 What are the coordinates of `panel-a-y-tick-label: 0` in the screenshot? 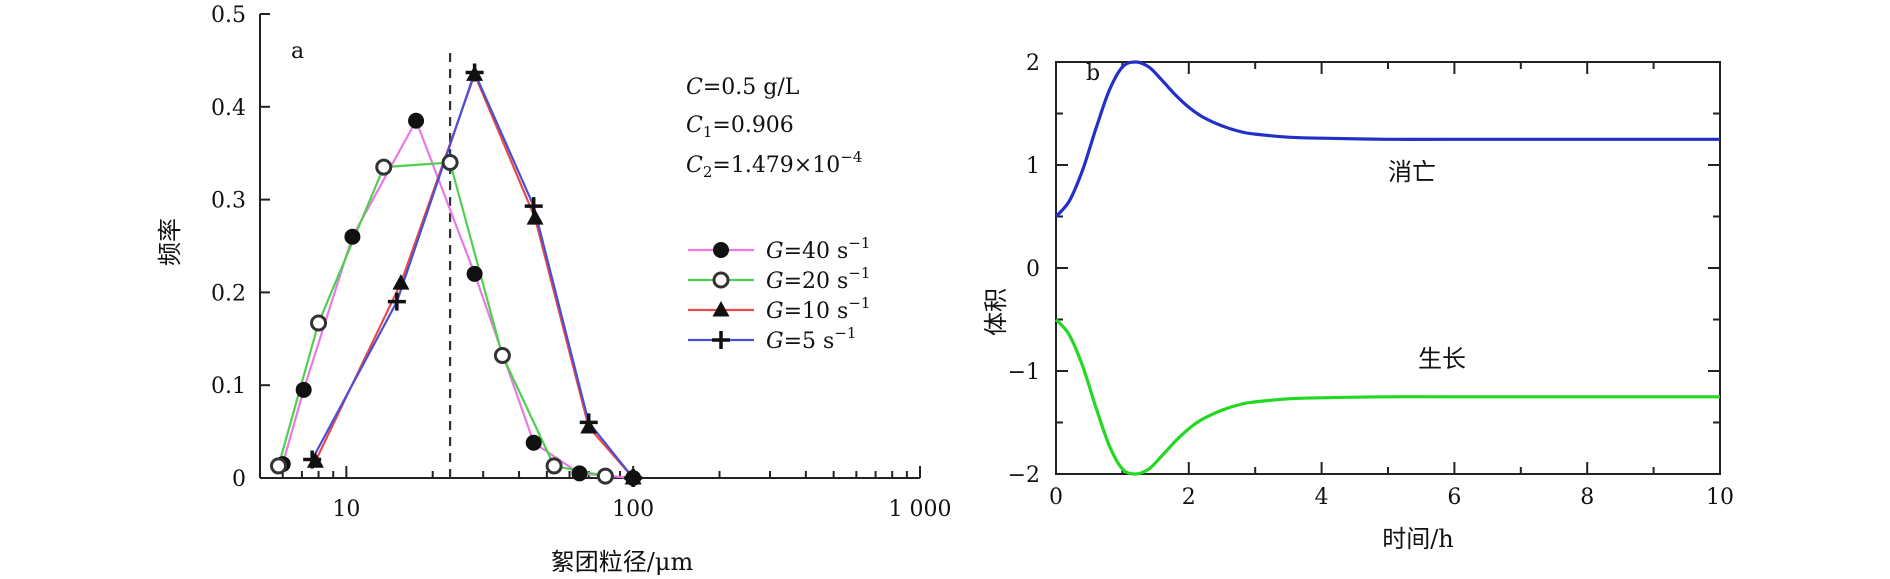 It's located at (239, 479).